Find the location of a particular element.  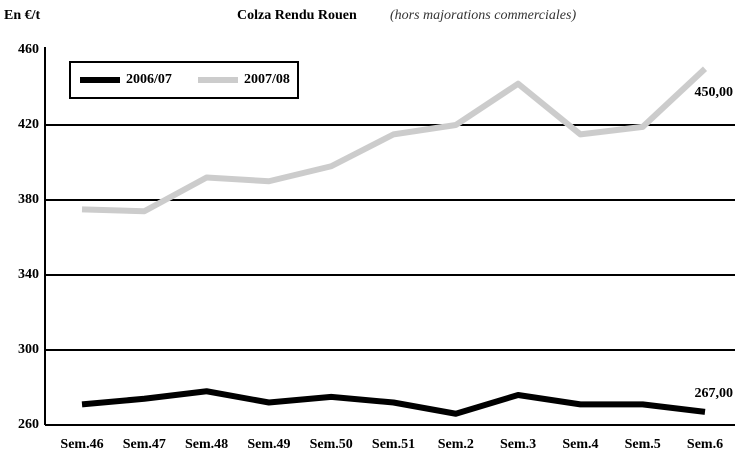

x-tick-label: Sem.4 is located at coordinates (580, 444).